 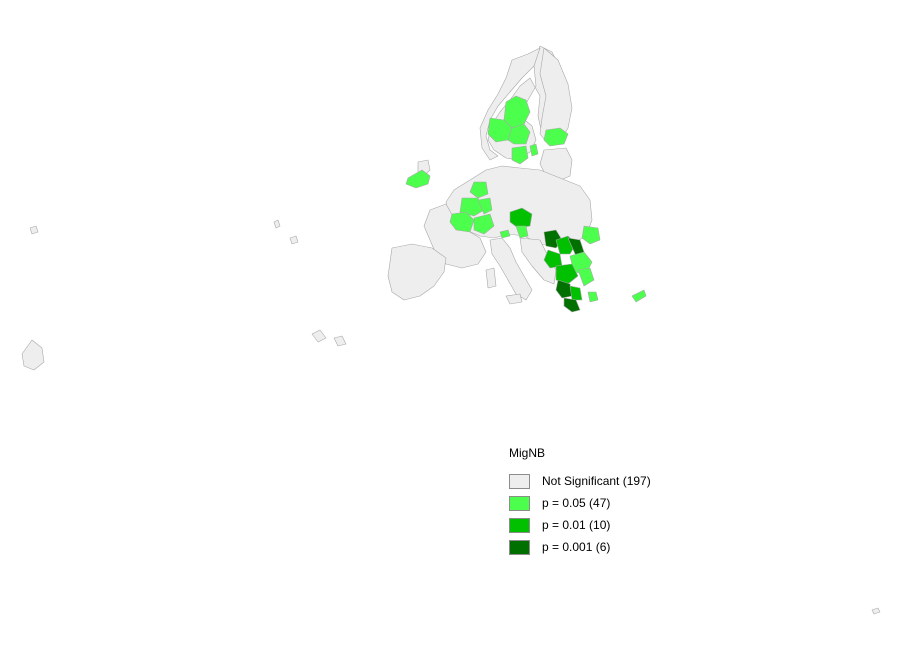 I want to click on legend-swatch-p0001, so click(x=519, y=547).